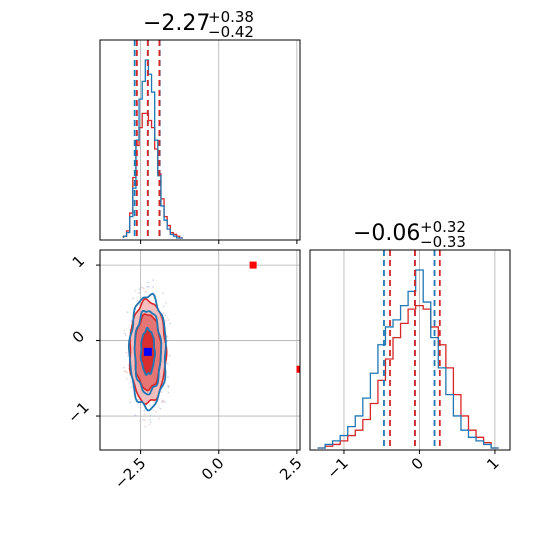 This screenshot has height=550, width=550. Describe the element at coordinates (443, 227) in the screenshot. I see `panel3-title-sup: +0.32` at that location.